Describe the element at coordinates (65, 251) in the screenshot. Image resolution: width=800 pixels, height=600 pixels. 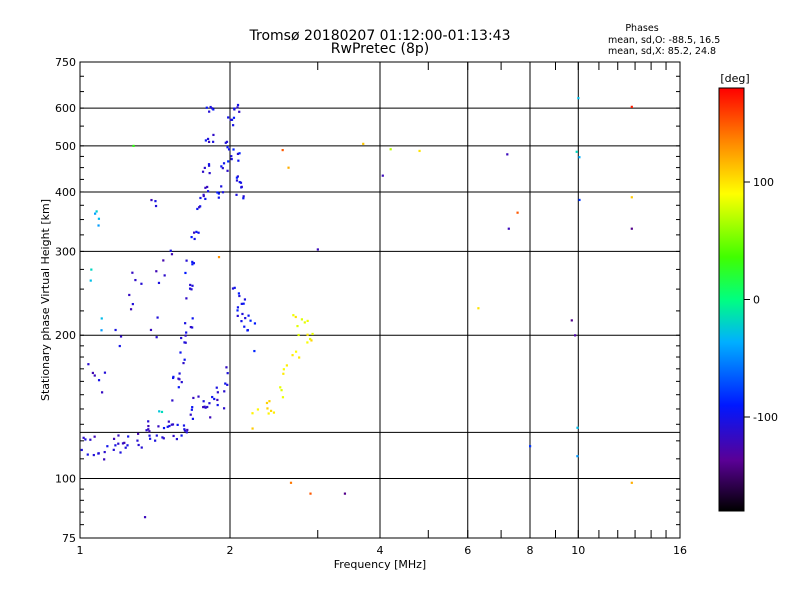
I see `y-tick-label: 300` at that location.